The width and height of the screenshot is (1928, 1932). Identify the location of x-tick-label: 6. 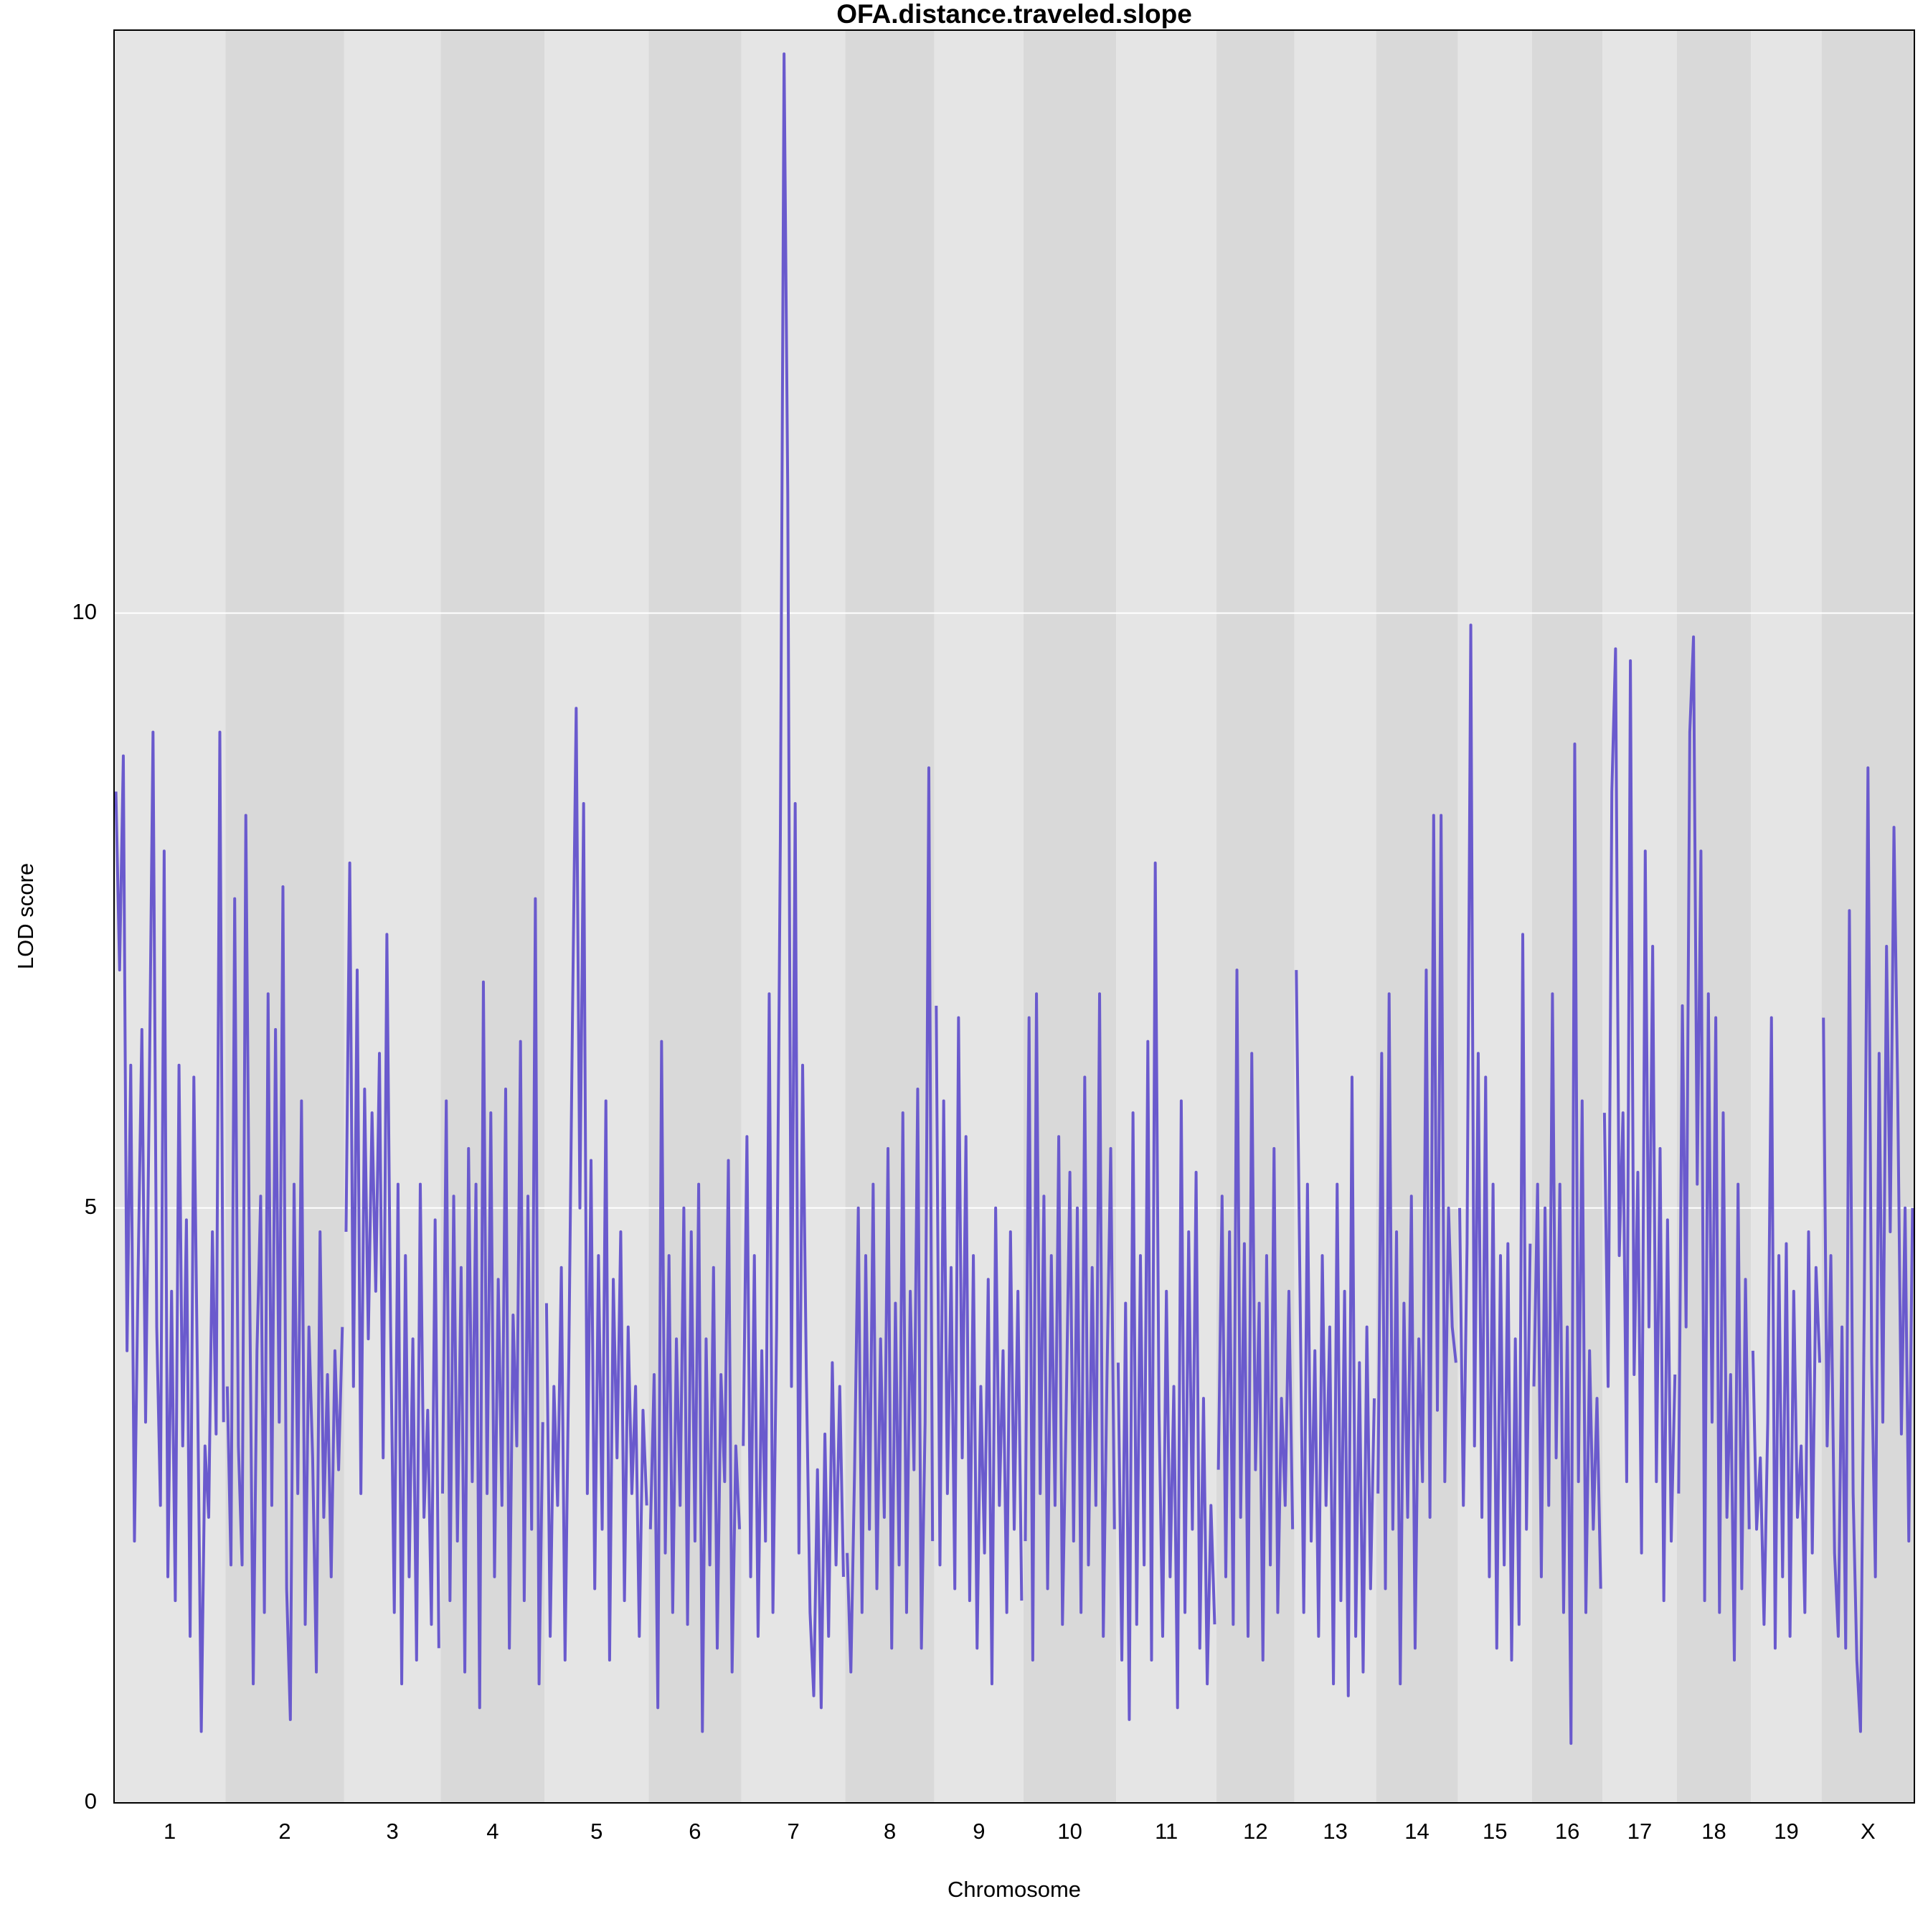
(695, 1831).